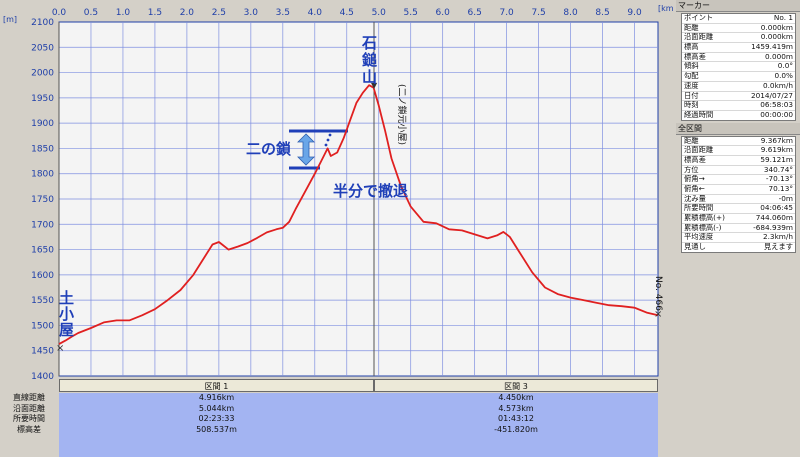 This screenshot has height=457, width=800. What do you see at coordinates (738, 247) in the screenshot?
I see `total-row: 見通し 見えます` at bounding box center [738, 247].